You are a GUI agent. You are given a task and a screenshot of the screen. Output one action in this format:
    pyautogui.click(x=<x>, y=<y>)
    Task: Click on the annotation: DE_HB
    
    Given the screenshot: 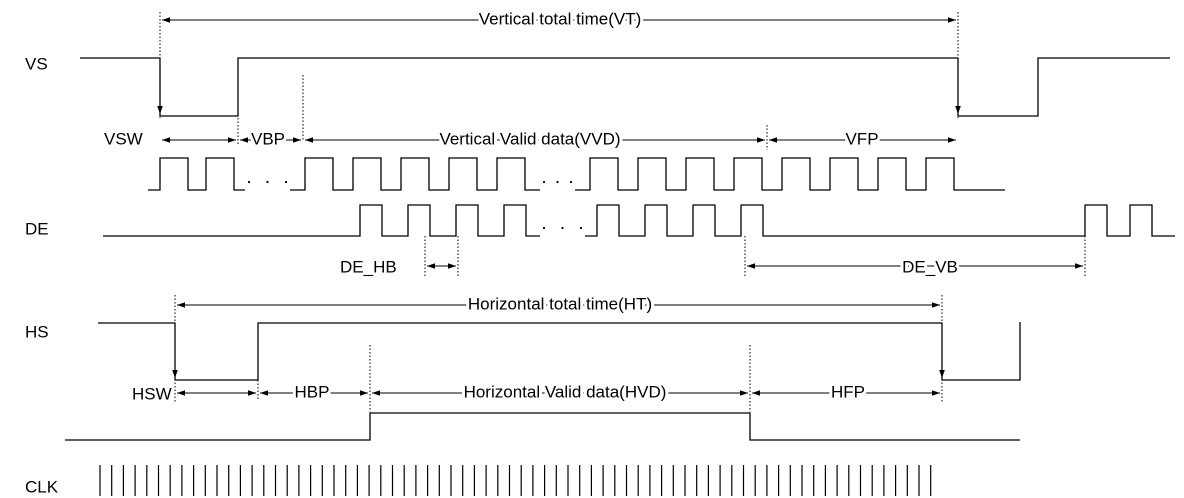 What is the action you would take?
    pyautogui.click(x=368, y=266)
    